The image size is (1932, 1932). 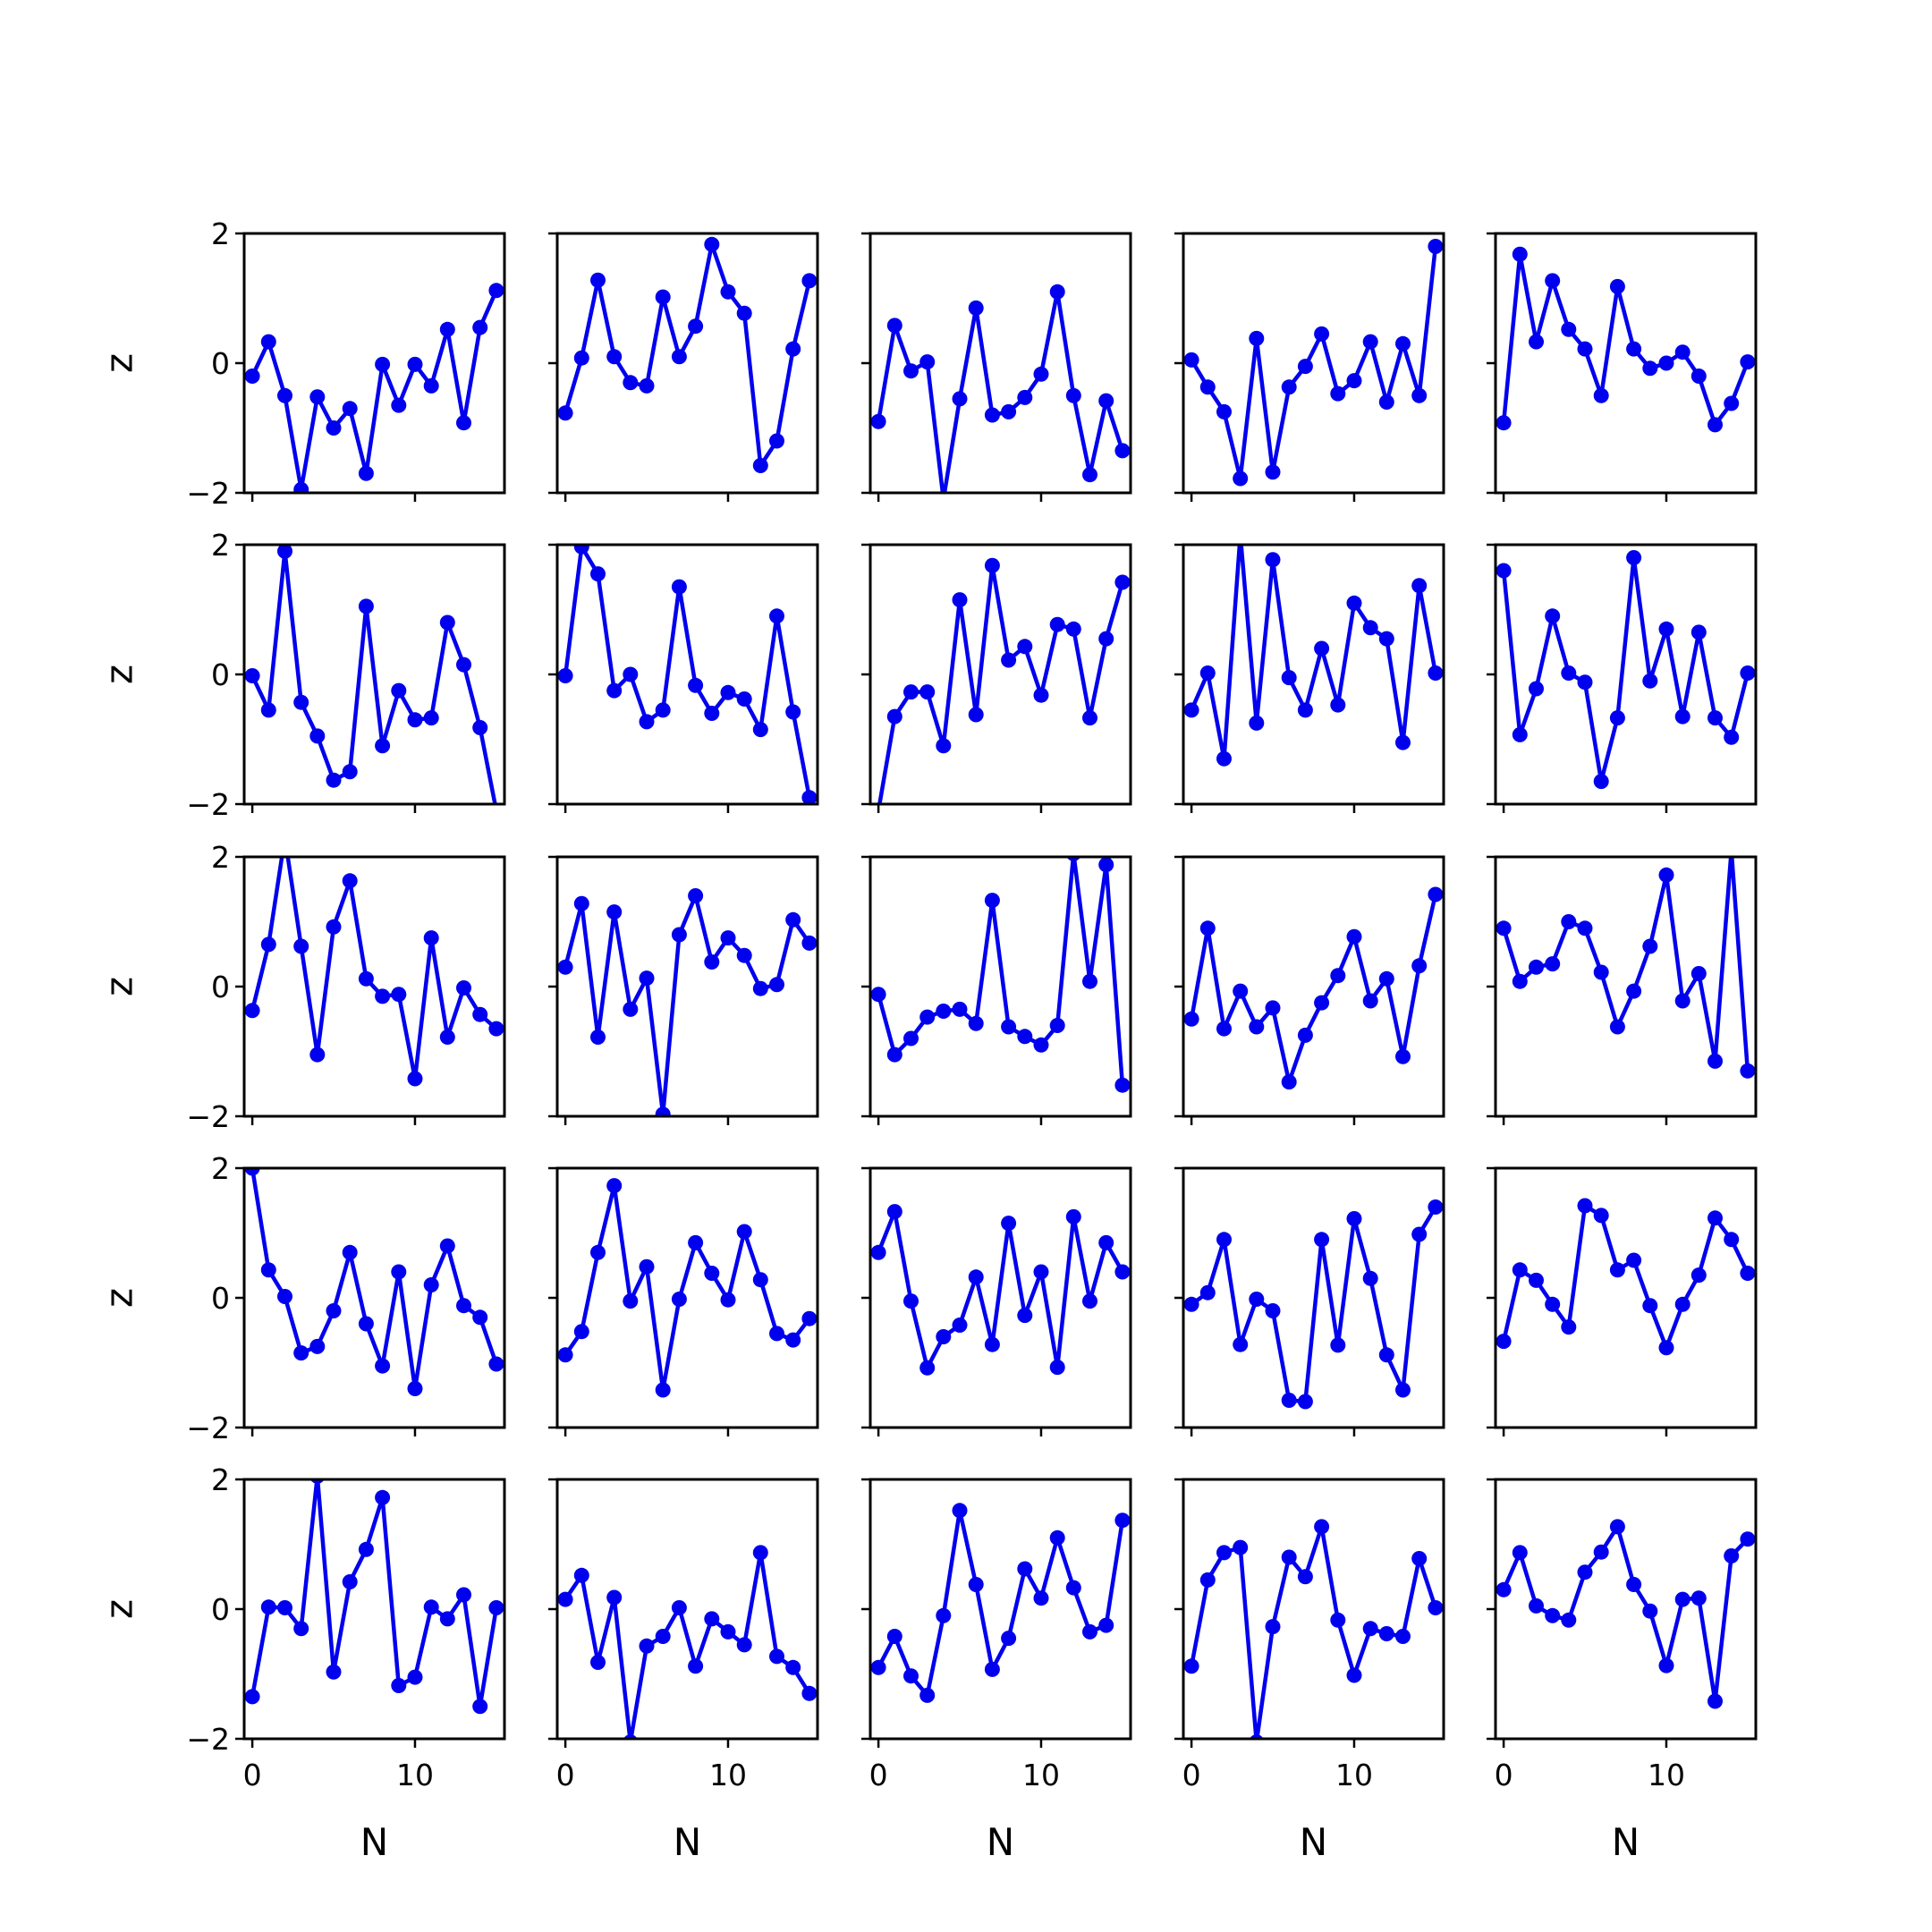 I want to click on subplot-r4-c3, so click(x=996, y=1301).